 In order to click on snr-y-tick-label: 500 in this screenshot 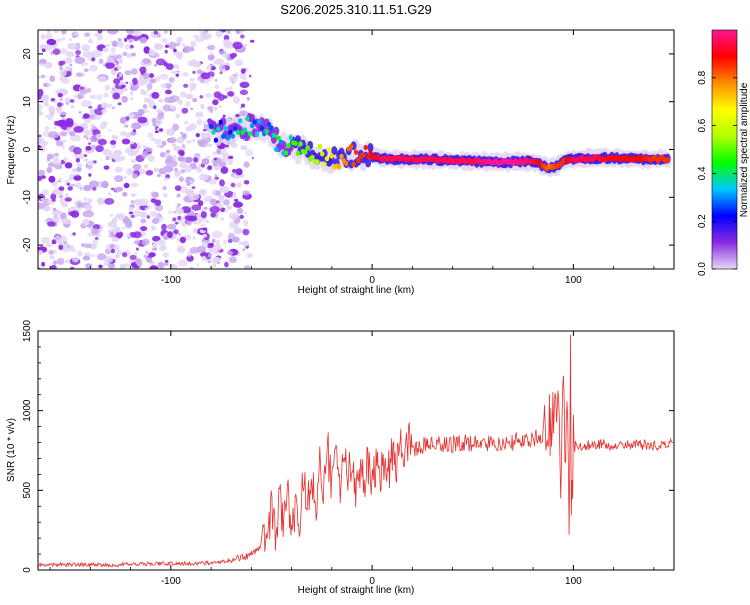, I will do `click(27, 490)`.